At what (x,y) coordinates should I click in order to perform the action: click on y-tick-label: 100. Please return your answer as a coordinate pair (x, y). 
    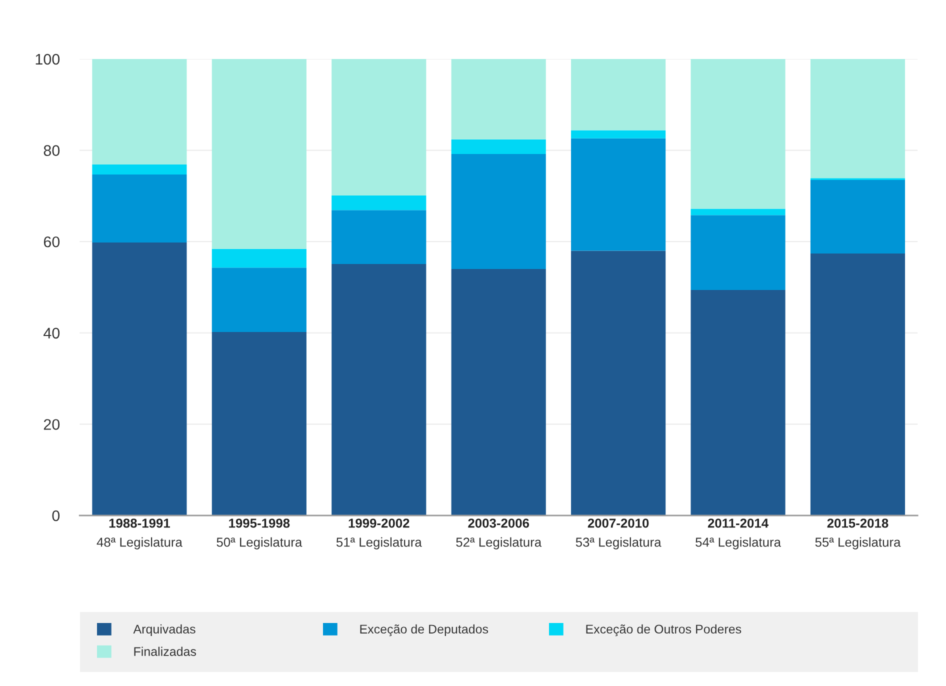
    Looking at the image, I should click on (48, 59).